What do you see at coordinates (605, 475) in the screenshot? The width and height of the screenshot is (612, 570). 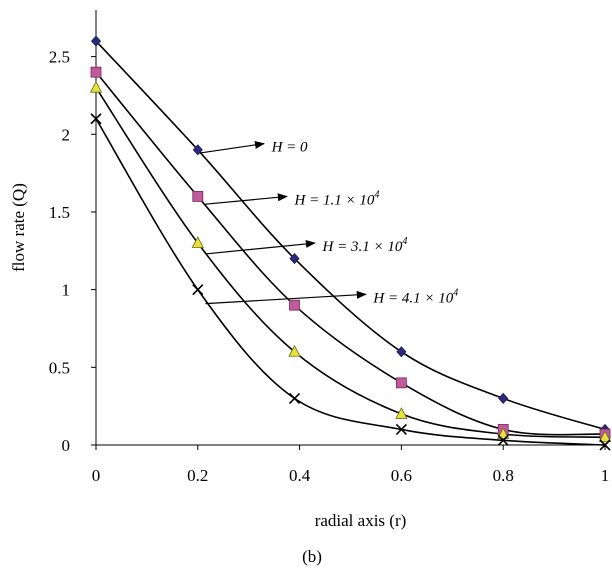 I see `x-tick-label: 1` at bounding box center [605, 475].